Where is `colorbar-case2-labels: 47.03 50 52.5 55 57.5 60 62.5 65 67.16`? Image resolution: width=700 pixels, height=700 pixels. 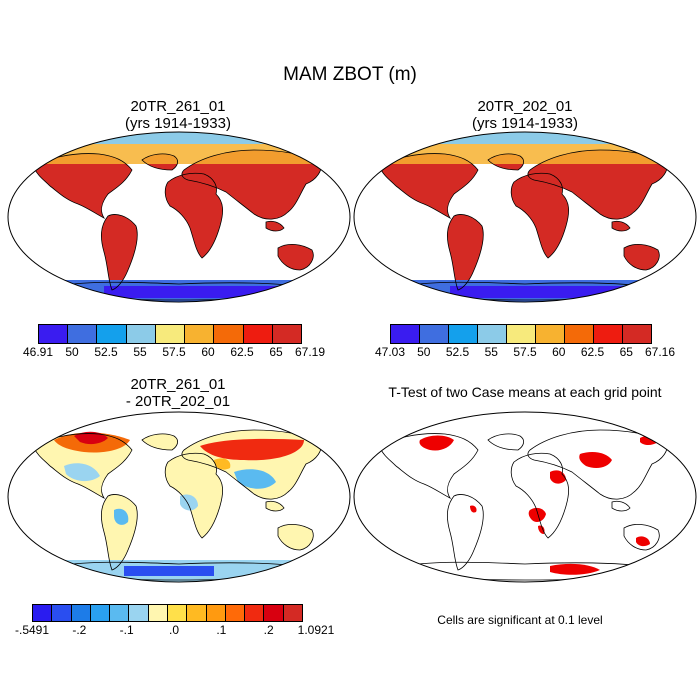
colorbar-case2-labels: 47.03 50 52.5 55 57.5 60 62.5 65 67.16 is located at coordinates (525, 353).